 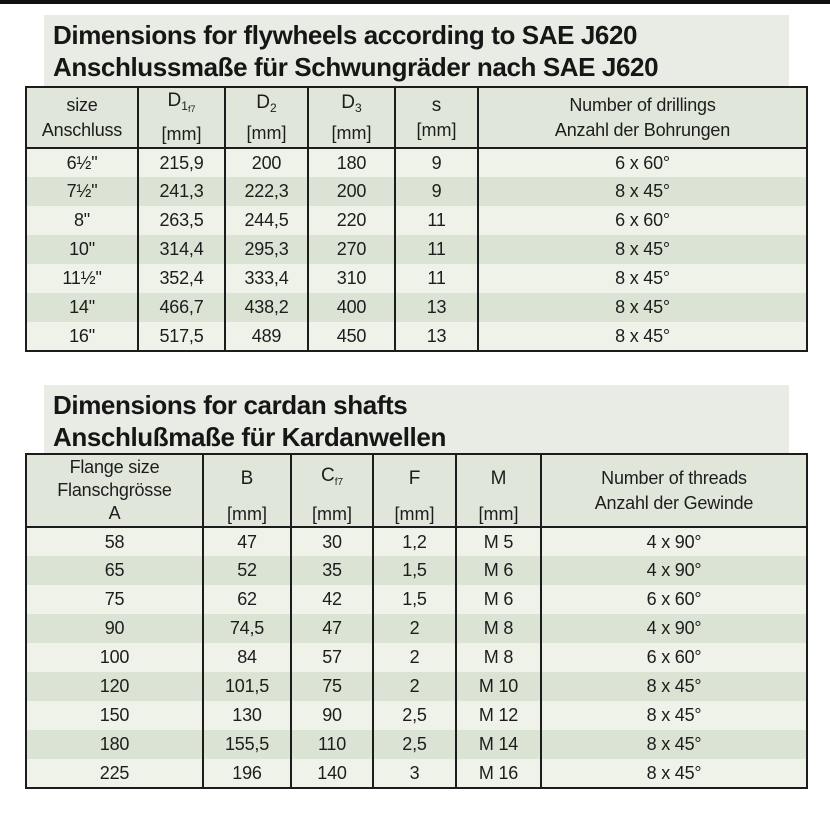 What do you see at coordinates (82, 220) in the screenshot?
I see `table-cell: 8"` at bounding box center [82, 220].